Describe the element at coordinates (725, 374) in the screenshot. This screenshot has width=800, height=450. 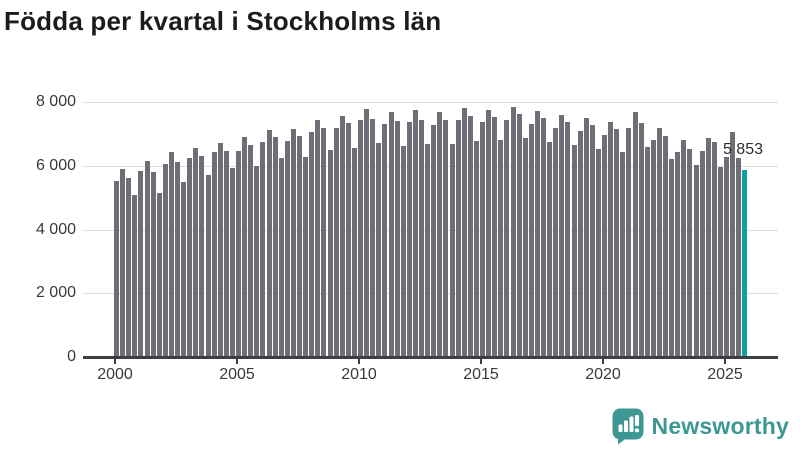
I see `x-axis-label: 2025` at that location.